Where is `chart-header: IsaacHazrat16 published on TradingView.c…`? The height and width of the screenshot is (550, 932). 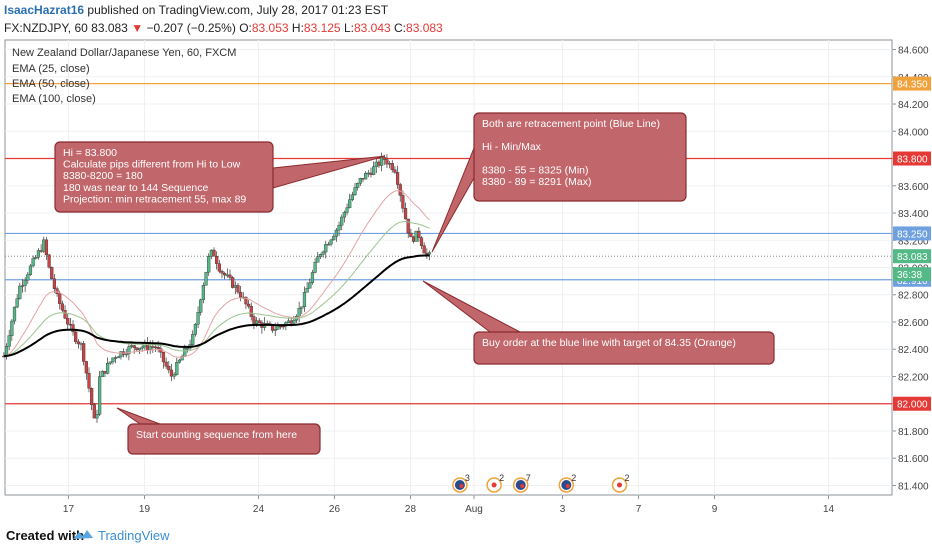
chart-header: IsaacHazrat16 published on TradingView.c… is located at coordinates (466, 19).